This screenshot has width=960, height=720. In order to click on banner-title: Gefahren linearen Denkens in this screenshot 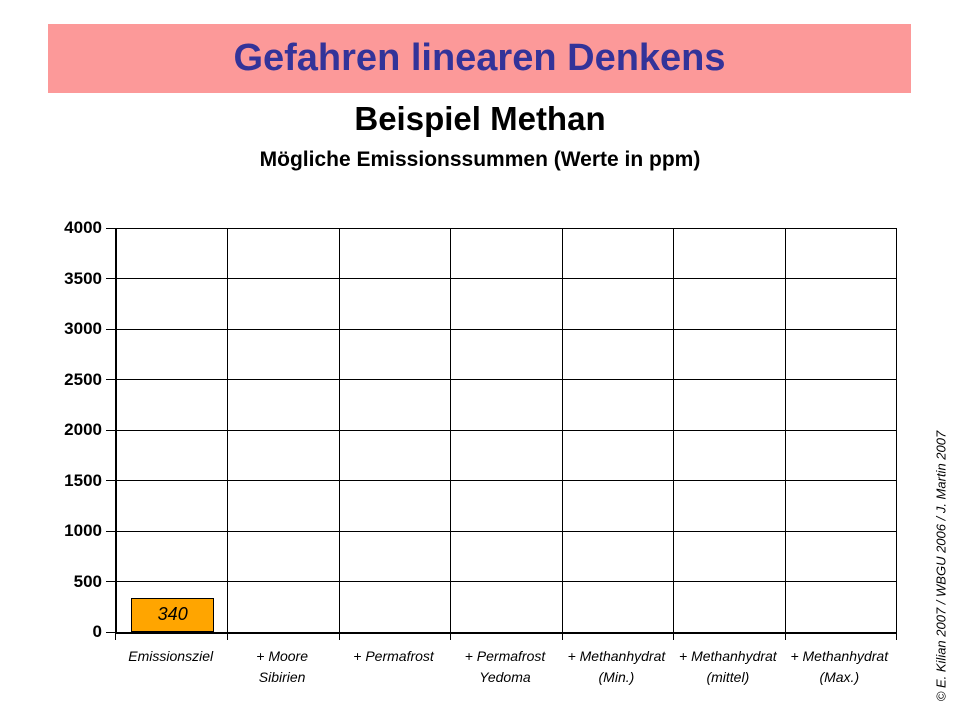, I will do `click(479, 58)`.